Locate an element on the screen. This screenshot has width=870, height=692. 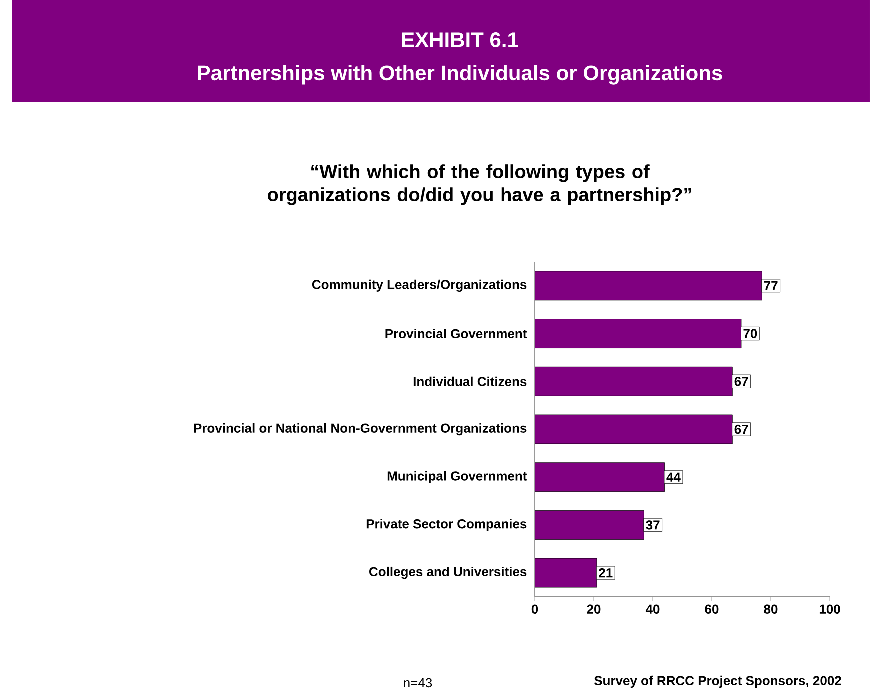
chart-subtitle: Partnerships with Other Individuals or Organizations is located at coordinates (460, 75).